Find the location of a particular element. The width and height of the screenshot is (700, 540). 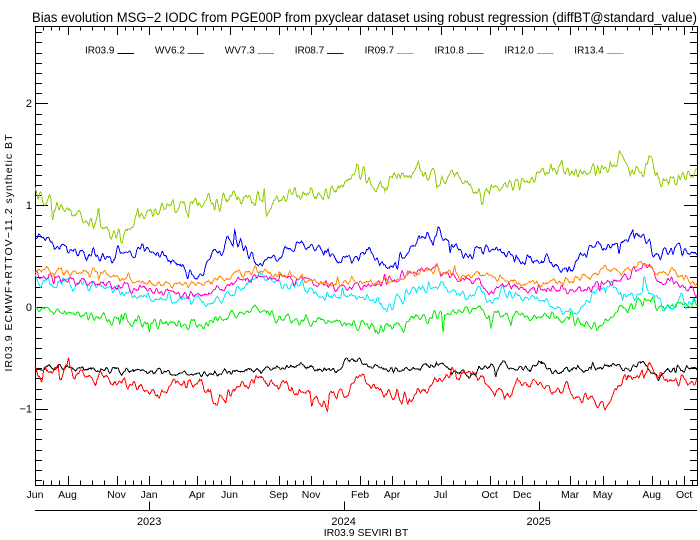

svg-text: IR10.8 is located at coordinates (450, 51).